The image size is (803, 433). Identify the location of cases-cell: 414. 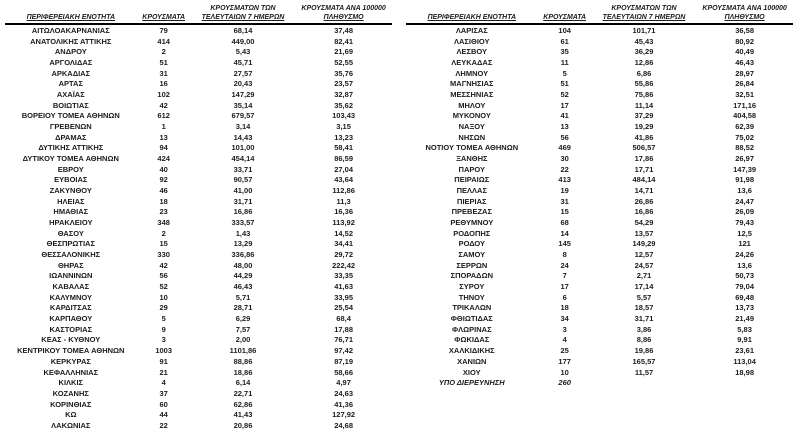
(163, 41).